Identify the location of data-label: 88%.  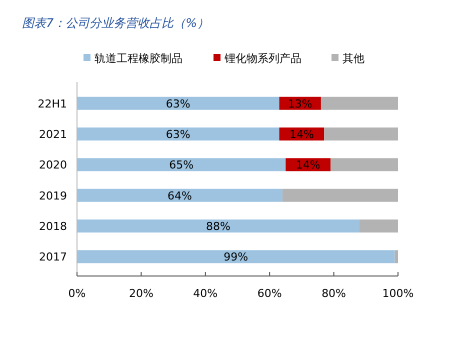
(218, 226).